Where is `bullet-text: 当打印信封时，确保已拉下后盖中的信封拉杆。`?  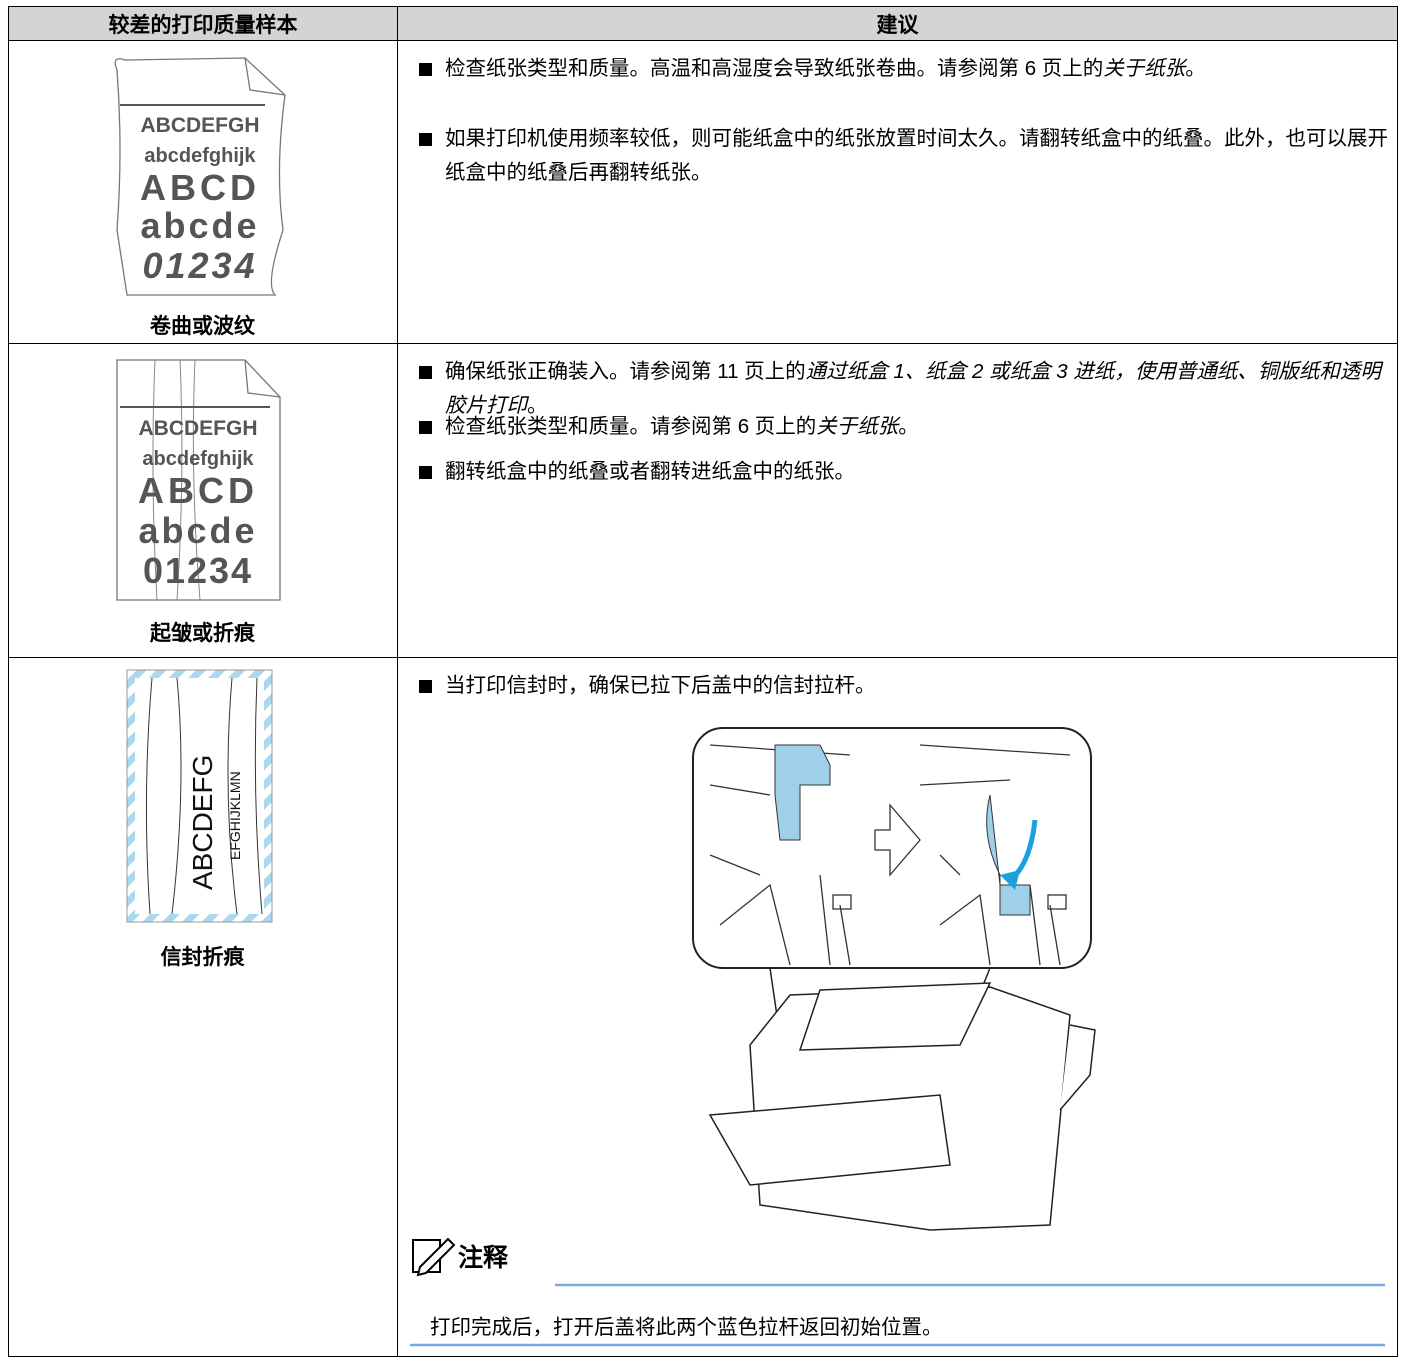
bullet-text: 当打印信封时，确保已拉下后盖中的信封拉杆。 is located at coordinates (660, 685).